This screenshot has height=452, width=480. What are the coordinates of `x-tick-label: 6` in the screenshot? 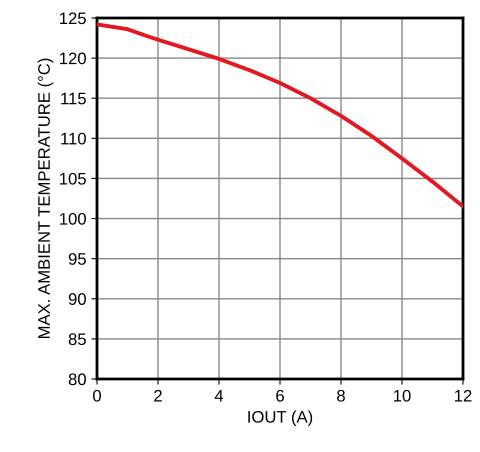 It's located at (280, 396).